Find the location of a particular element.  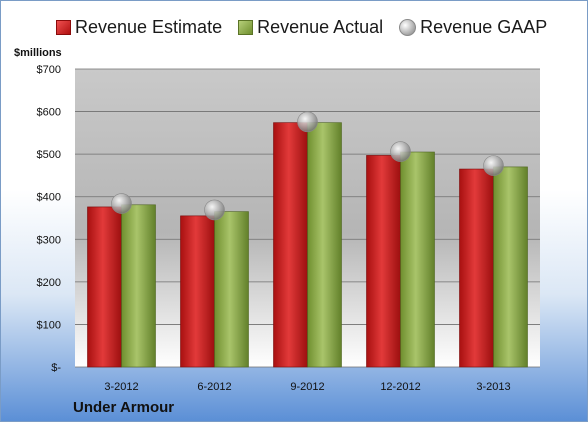

legend-label-gaap: Revenue GAAP is located at coordinates (484, 27).